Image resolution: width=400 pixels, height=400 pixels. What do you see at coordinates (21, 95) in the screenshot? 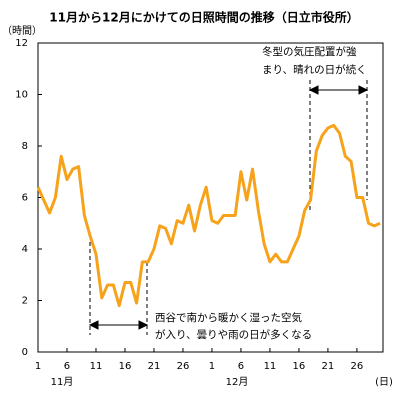
I see `y-tick-label: 10` at bounding box center [21, 95].